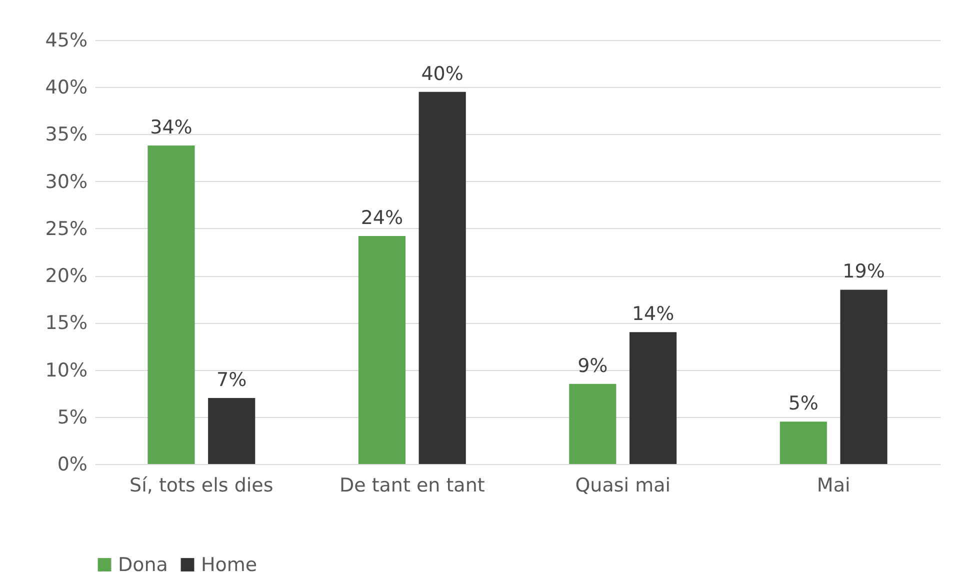  Describe the element at coordinates (66, 370) in the screenshot. I see `y-tick-label: 10%` at that location.